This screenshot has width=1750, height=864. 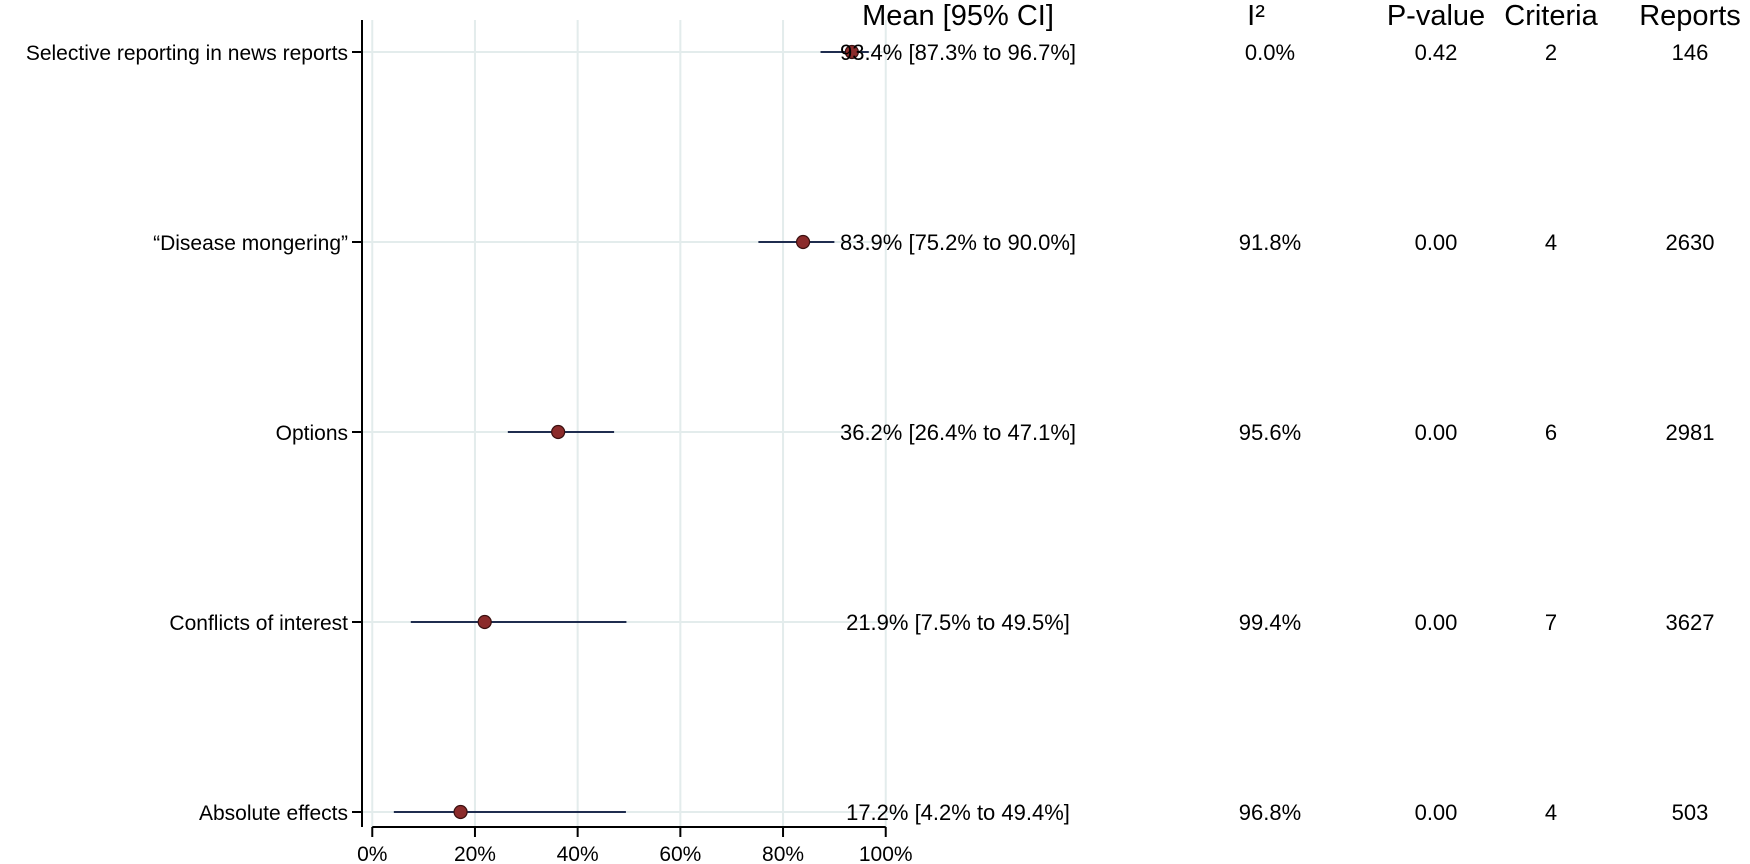 What do you see at coordinates (958, 432) in the screenshot?
I see `mean-ci-value: 36.2% [26.4% to 47.1%]` at bounding box center [958, 432].